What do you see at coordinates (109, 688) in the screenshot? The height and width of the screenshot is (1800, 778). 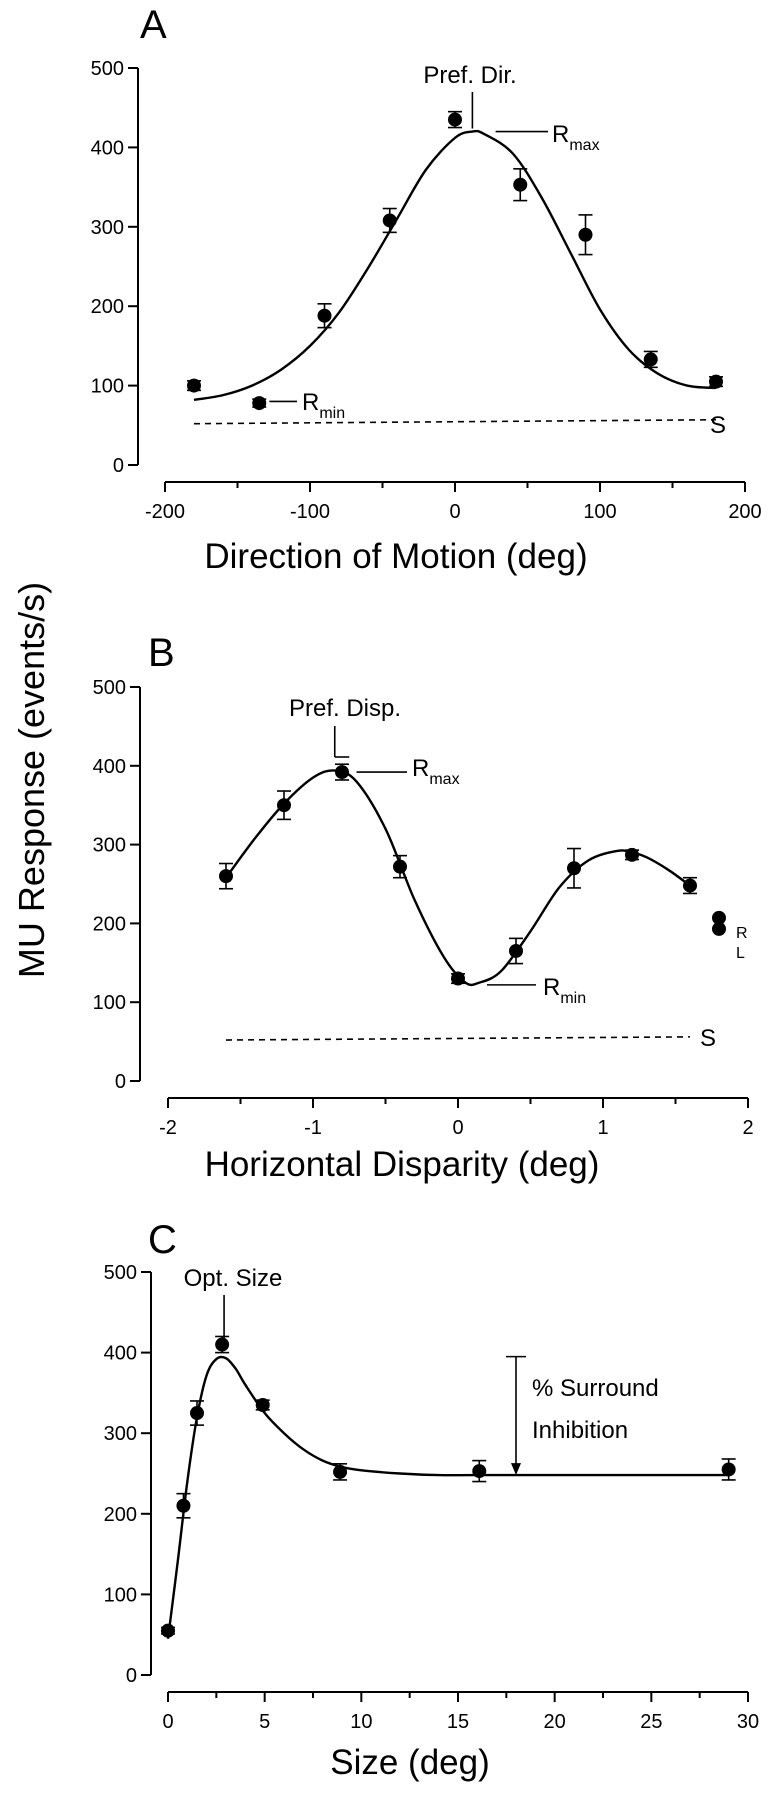 I see `panel-b-y-tick-label: 500` at bounding box center [109, 688].